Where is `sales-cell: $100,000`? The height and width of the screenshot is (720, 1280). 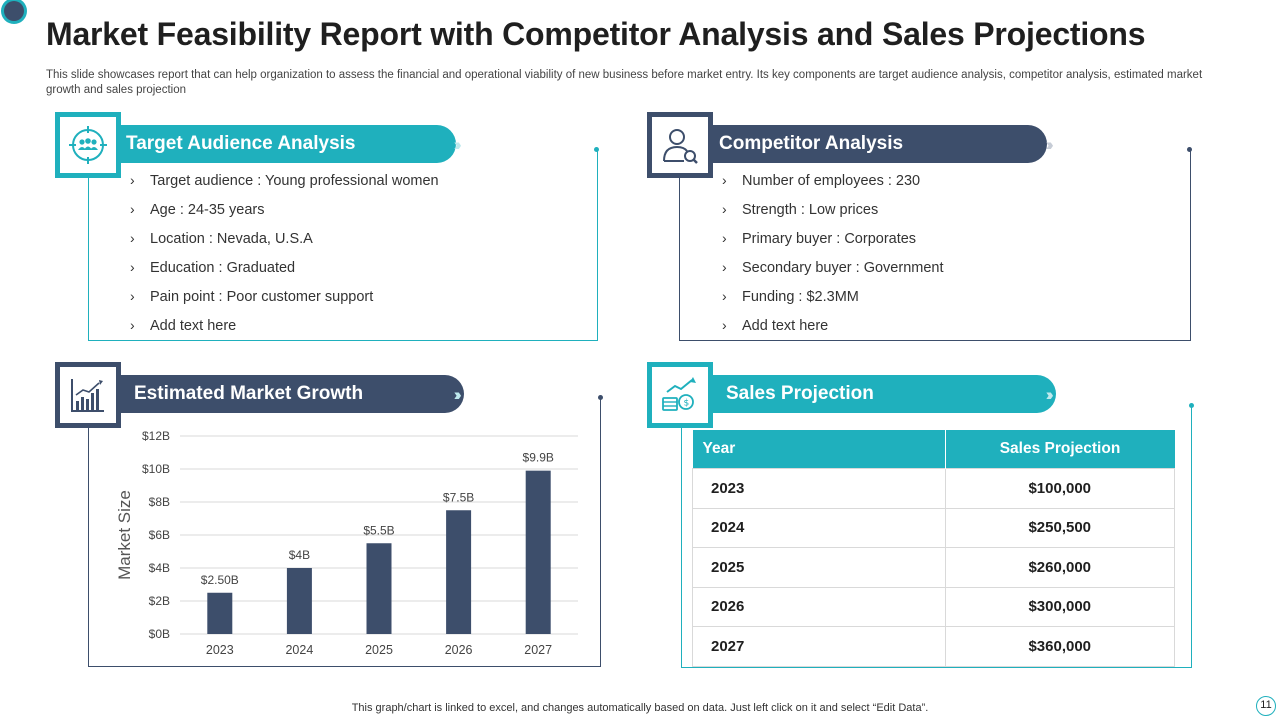
sales-cell: $100,000 is located at coordinates (1059, 488).